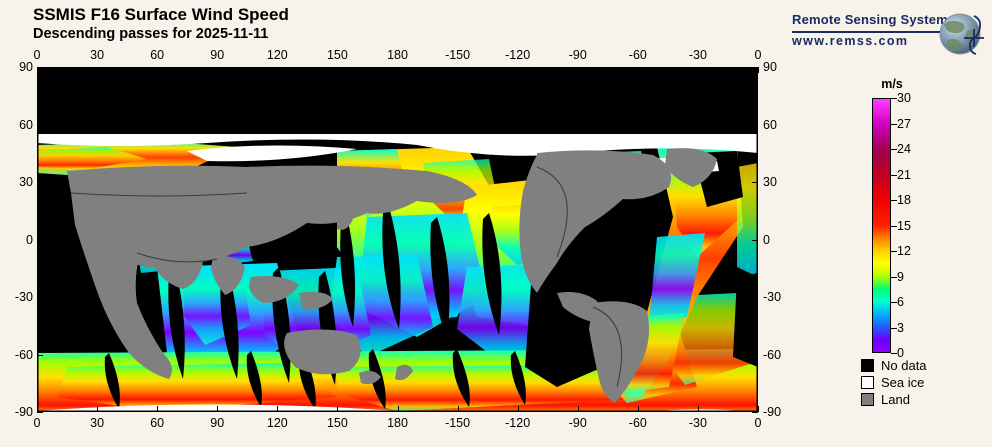 The height and width of the screenshot is (447, 992). What do you see at coordinates (37, 423) in the screenshot?
I see `x-axis-label-bottom-0: 0` at bounding box center [37, 423].